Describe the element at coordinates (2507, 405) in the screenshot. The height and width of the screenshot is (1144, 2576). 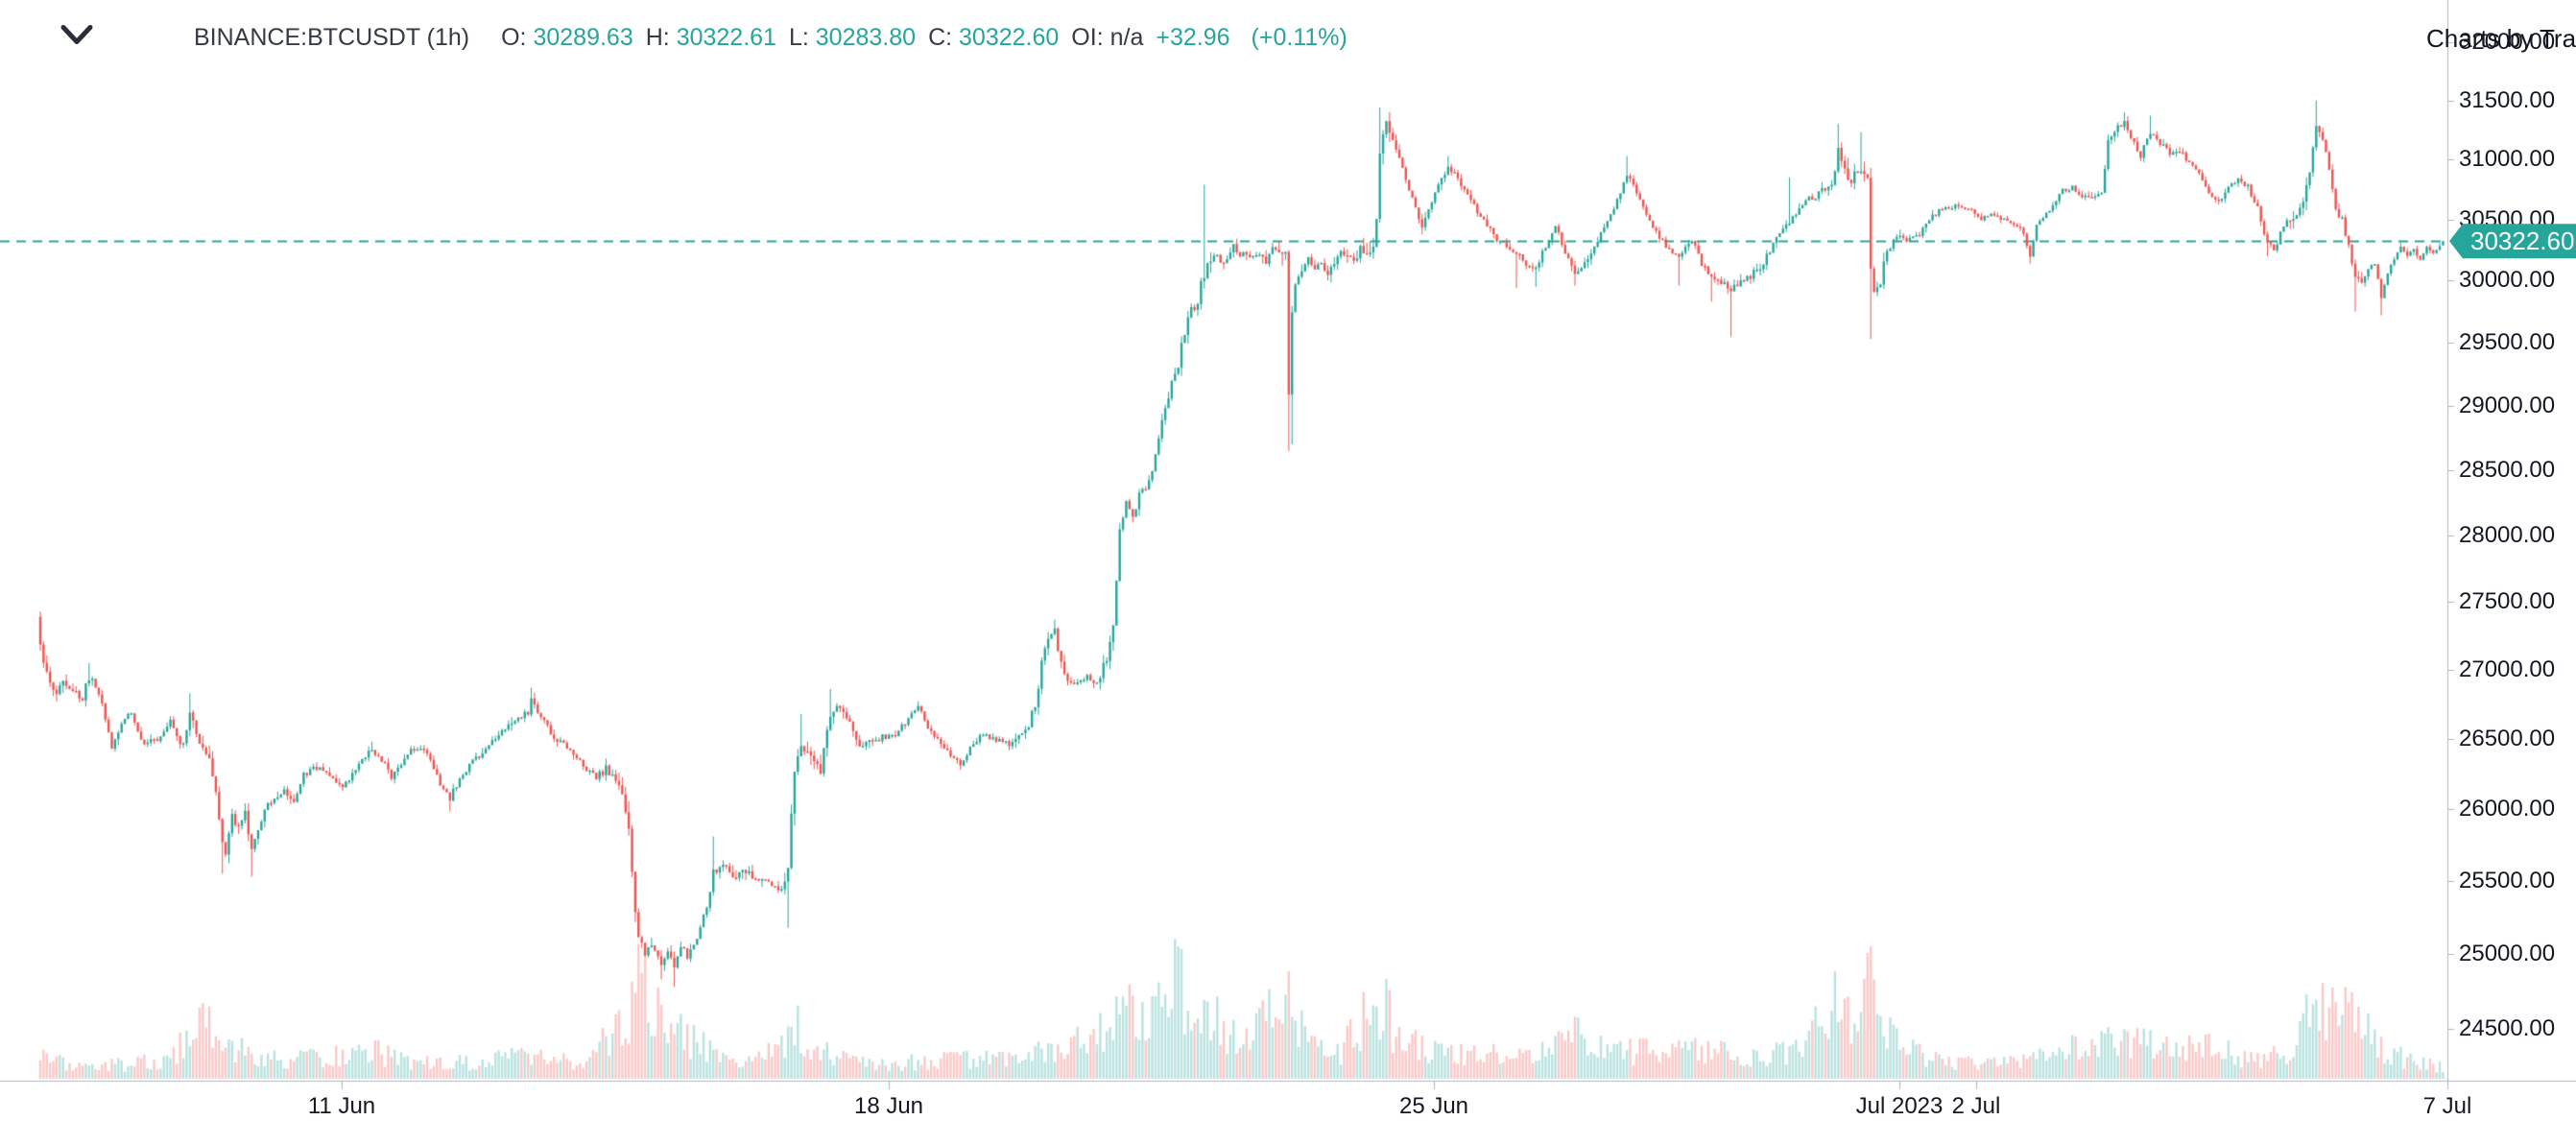
I see `price-axis-label: 29000.00` at that location.